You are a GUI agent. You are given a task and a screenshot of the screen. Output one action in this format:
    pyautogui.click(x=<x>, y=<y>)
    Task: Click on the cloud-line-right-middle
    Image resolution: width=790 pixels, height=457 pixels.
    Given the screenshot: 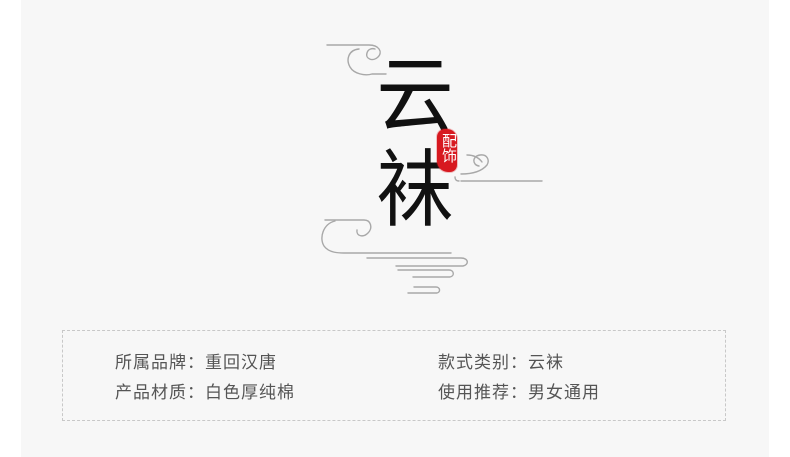 What is the action you would take?
    pyautogui.click(x=501, y=168)
    